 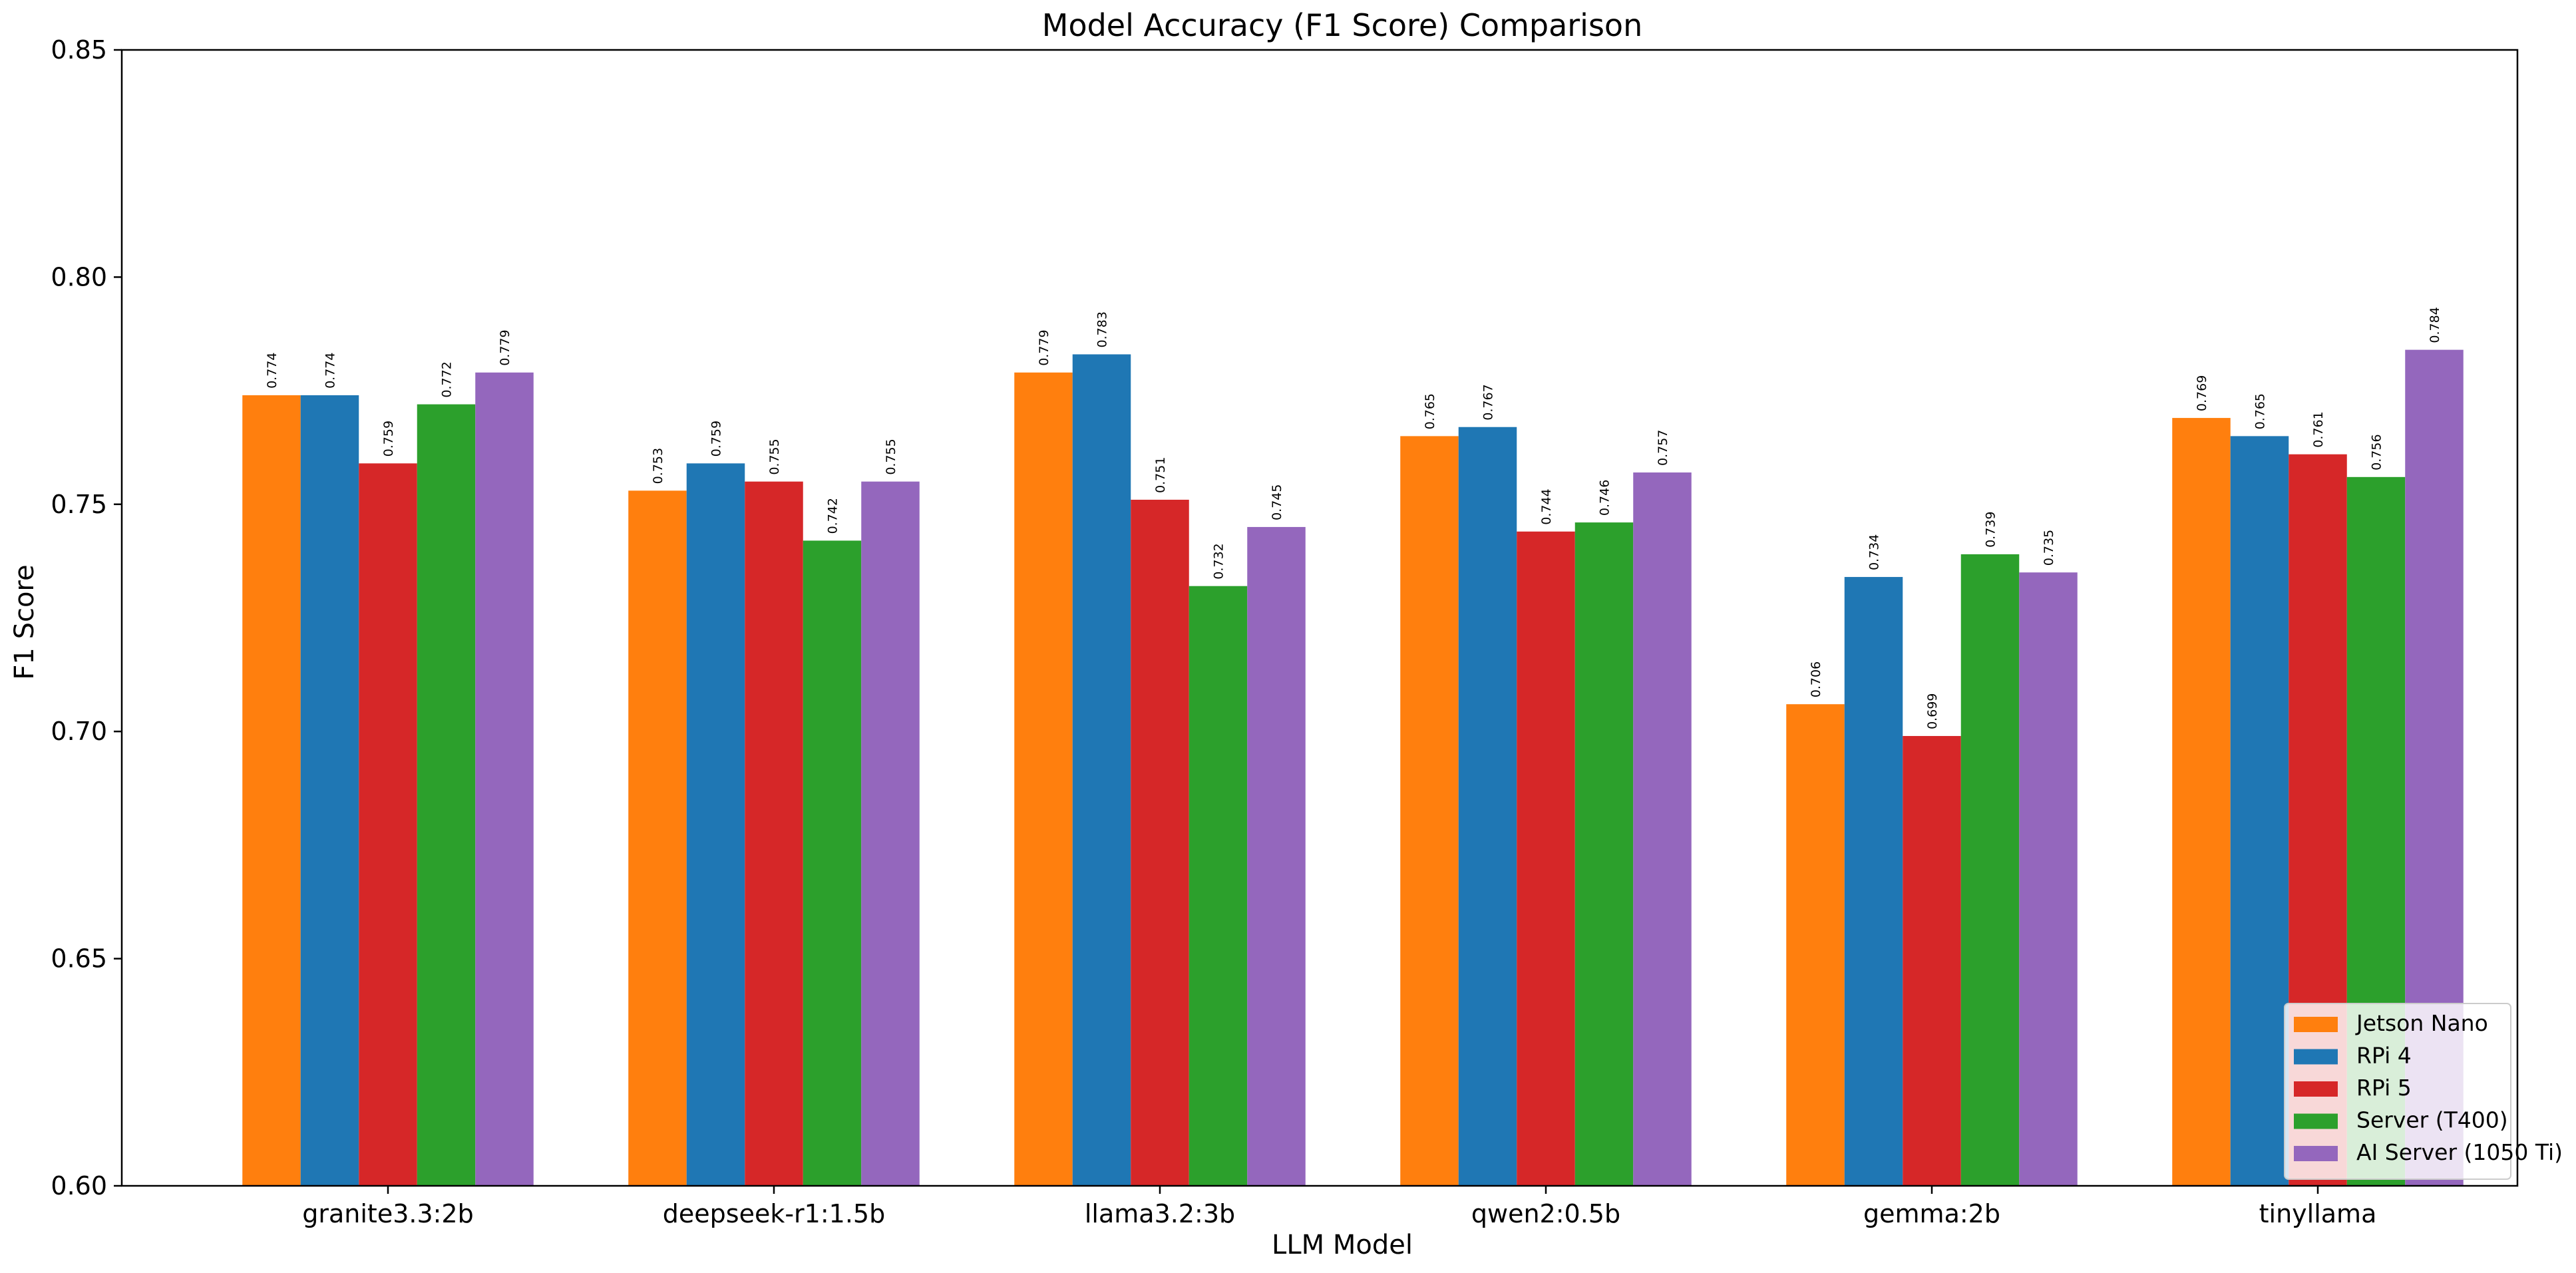 I want to click on bar-value-label: 0.769, so click(x=2202, y=393).